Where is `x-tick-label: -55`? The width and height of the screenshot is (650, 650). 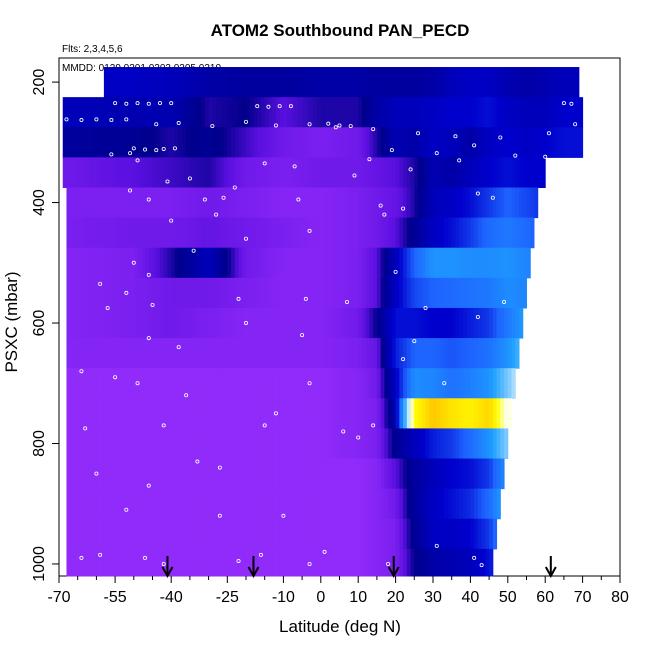
x-tick-label: -55 is located at coordinates (115, 597).